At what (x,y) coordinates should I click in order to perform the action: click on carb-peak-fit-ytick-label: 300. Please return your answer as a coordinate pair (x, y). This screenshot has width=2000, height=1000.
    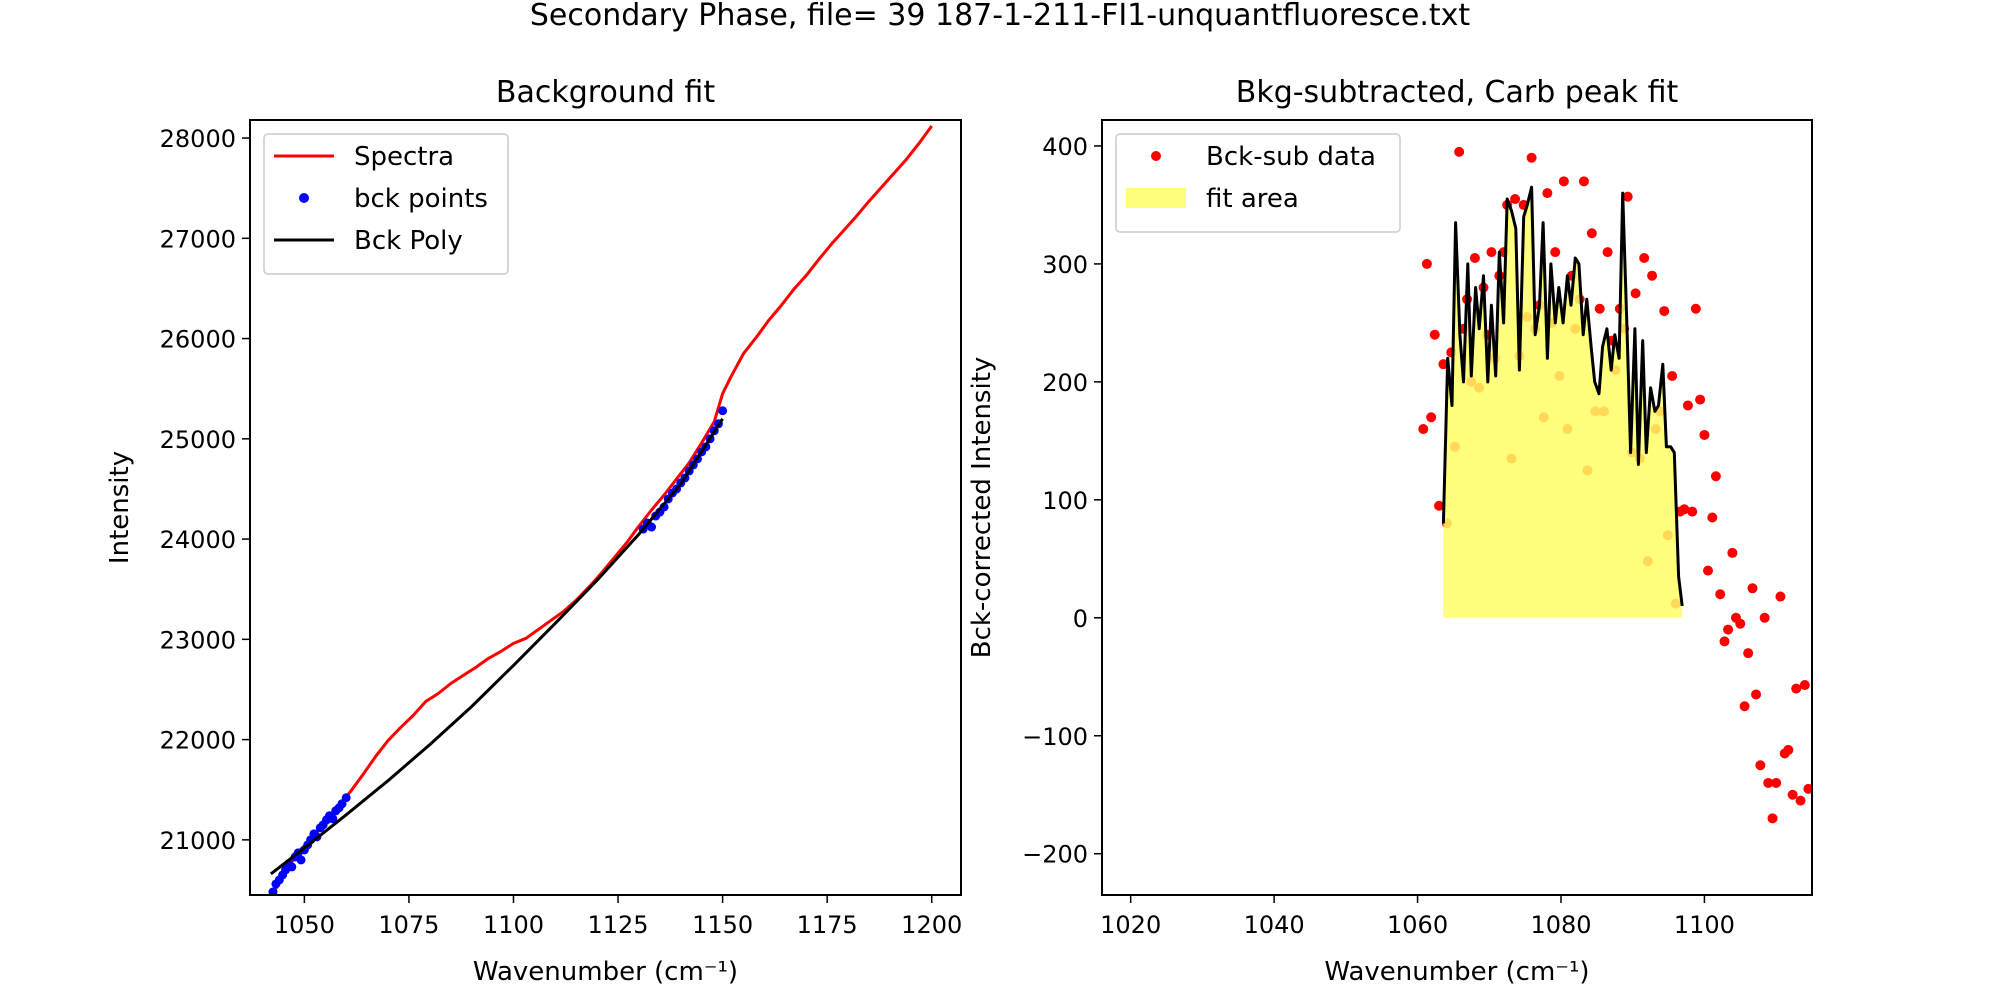
    Looking at the image, I should click on (1065, 265).